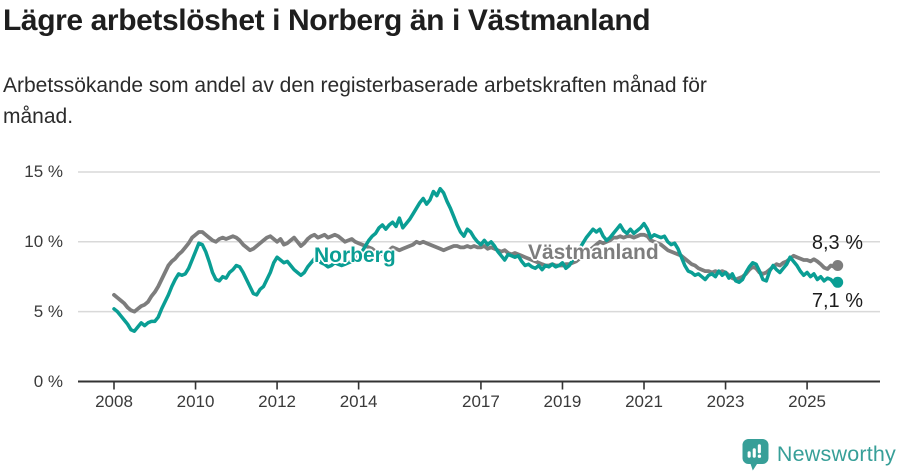  I want to click on x-axis-label: 2008, so click(114, 401).